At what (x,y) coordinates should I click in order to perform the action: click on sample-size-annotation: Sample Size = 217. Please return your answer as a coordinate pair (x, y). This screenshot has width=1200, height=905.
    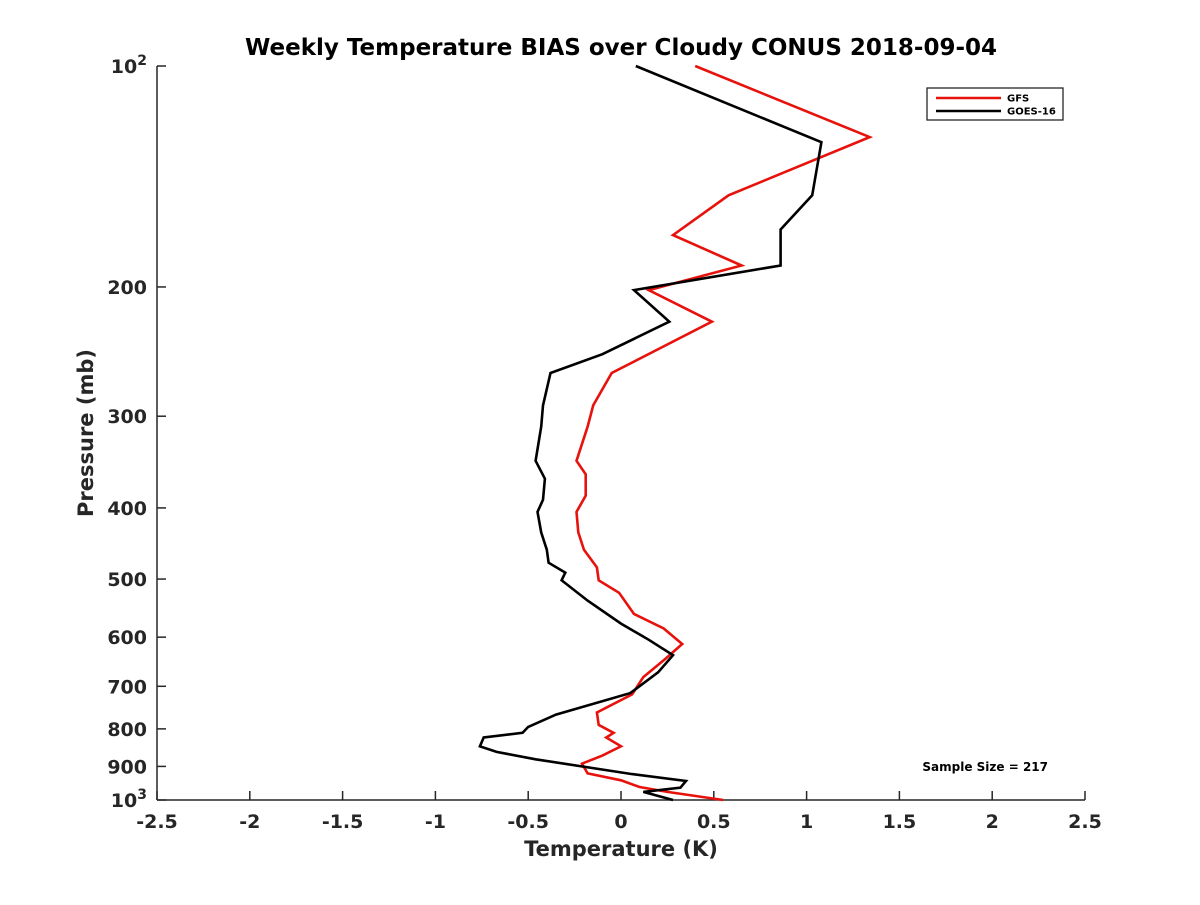
    Looking at the image, I should click on (985, 767).